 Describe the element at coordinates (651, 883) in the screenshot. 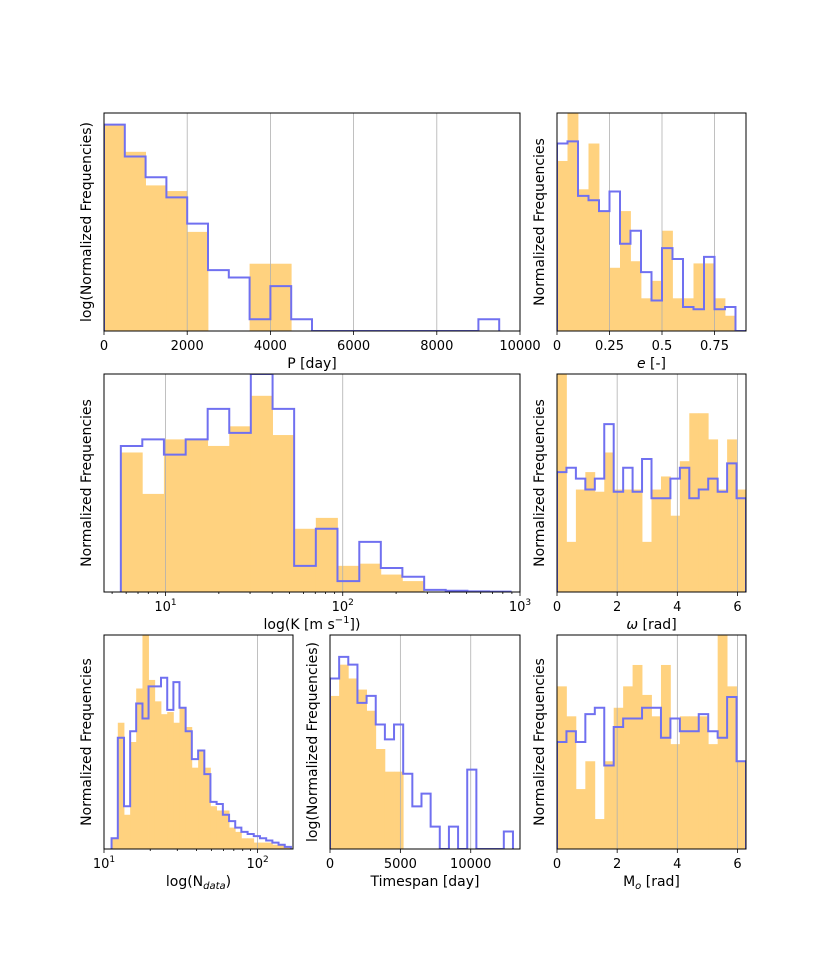

I see `x-axis-label: Mo [rad]` at that location.